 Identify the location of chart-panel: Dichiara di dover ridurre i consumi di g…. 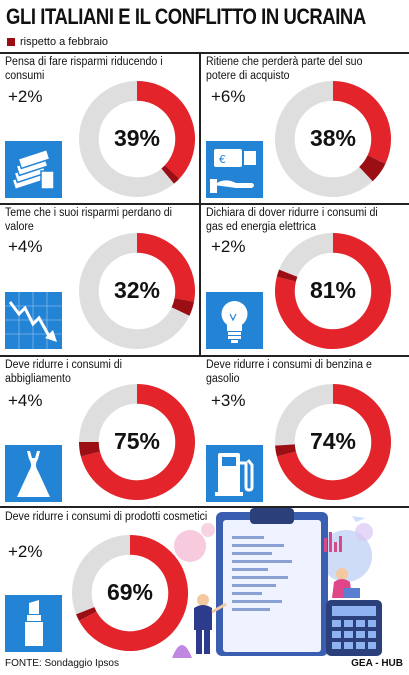
(305, 280).